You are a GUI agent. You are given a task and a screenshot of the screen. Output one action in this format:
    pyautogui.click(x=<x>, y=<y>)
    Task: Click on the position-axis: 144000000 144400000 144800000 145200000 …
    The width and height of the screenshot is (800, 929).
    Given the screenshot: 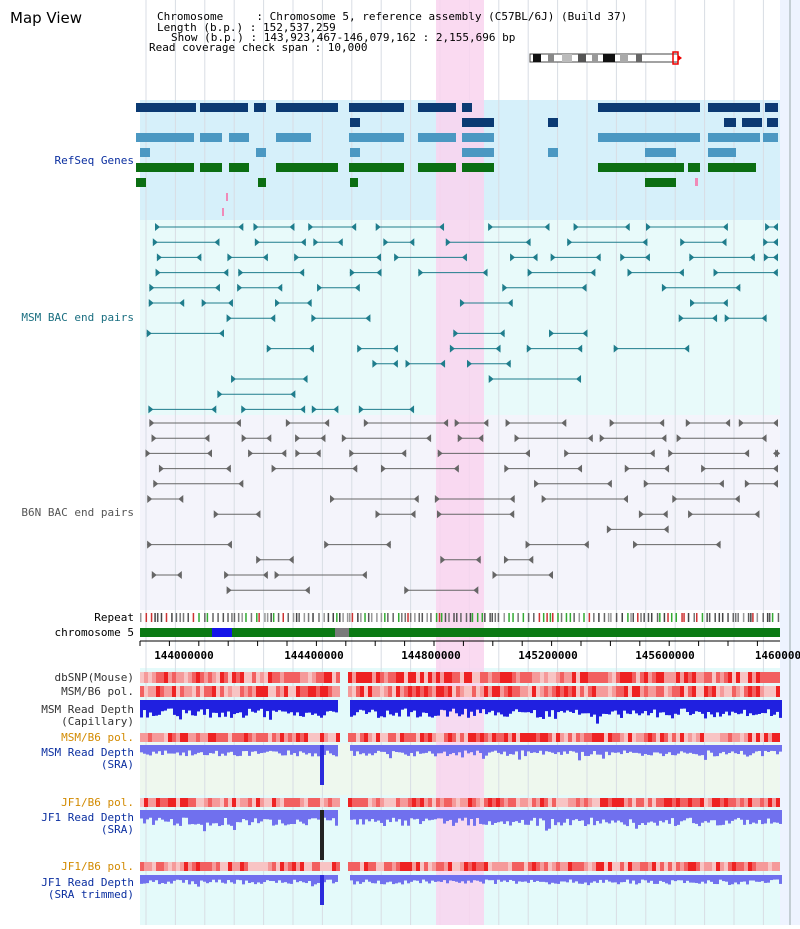 What is the action you would take?
    pyautogui.click(x=469, y=651)
    